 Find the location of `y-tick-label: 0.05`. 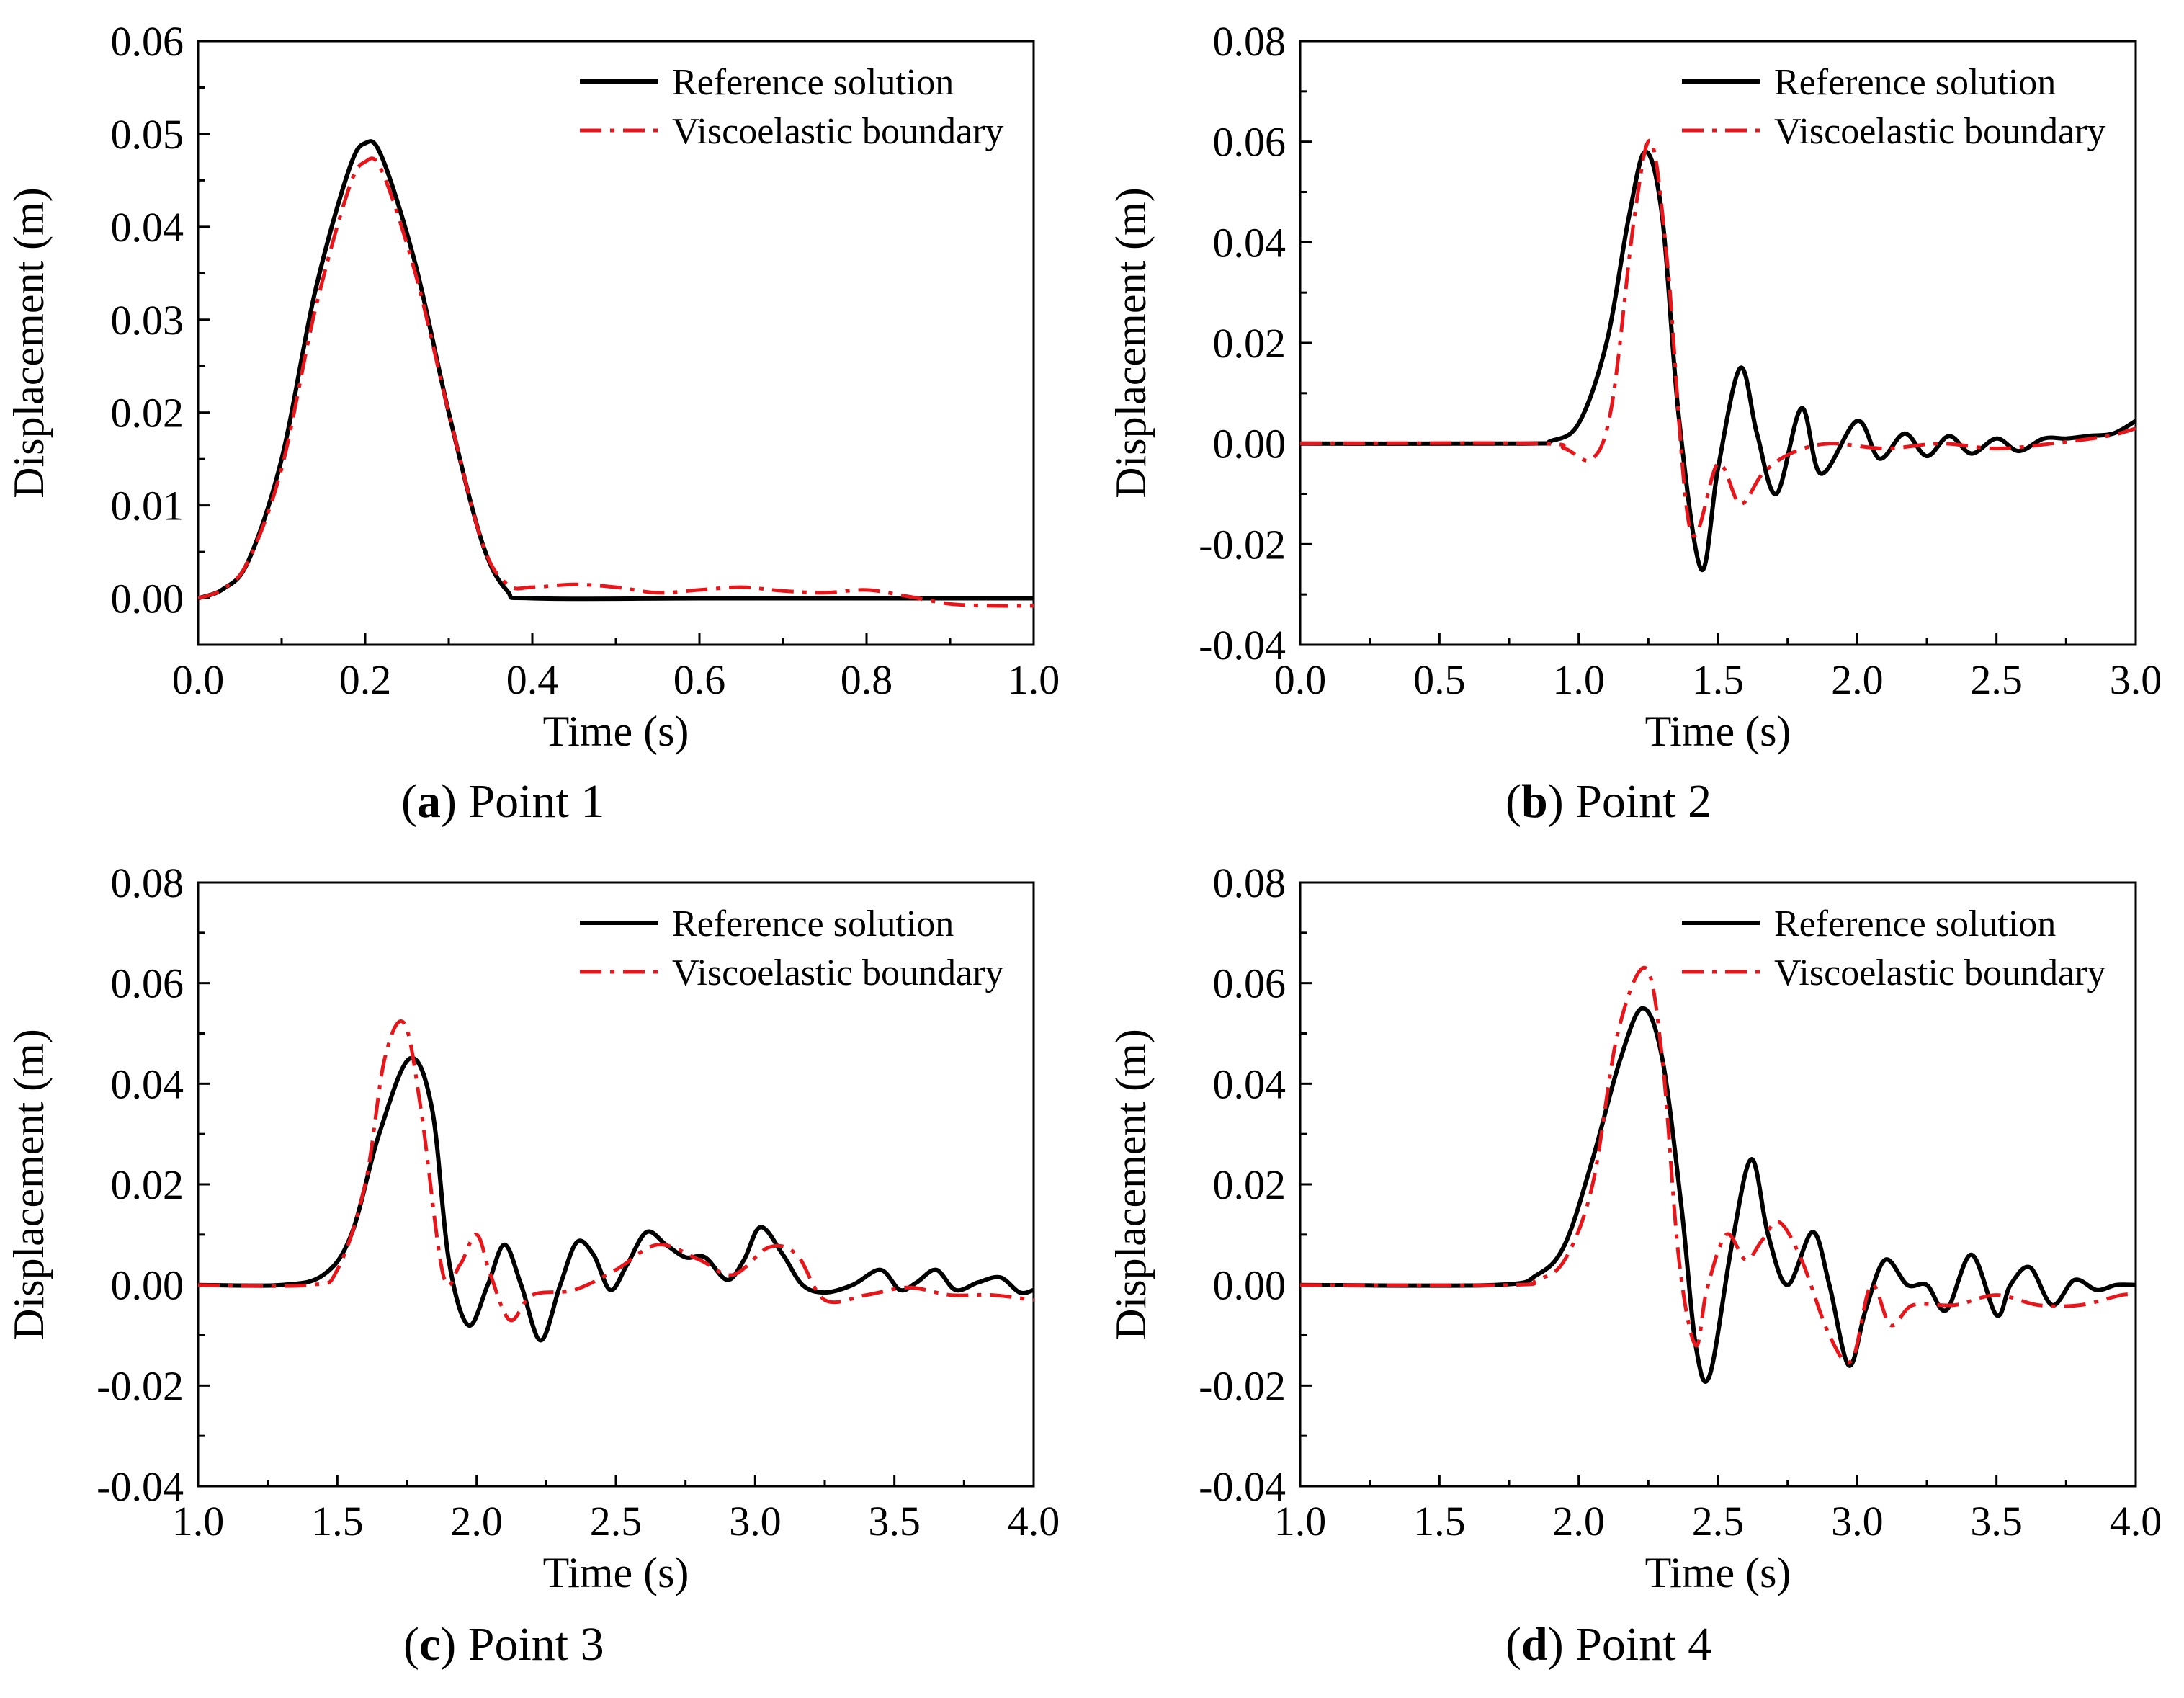

y-tick-label: 0.05 is located at coordinates (148, 135).